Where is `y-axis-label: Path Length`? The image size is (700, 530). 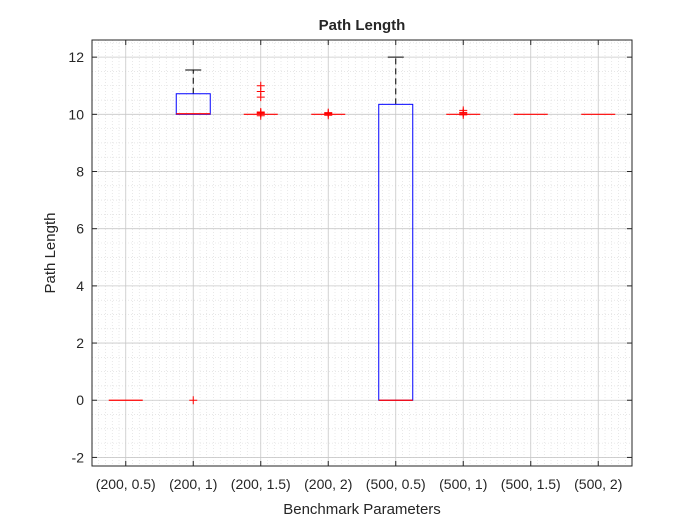
y-axis-label: Path Length is located at coordinates (50, 253).